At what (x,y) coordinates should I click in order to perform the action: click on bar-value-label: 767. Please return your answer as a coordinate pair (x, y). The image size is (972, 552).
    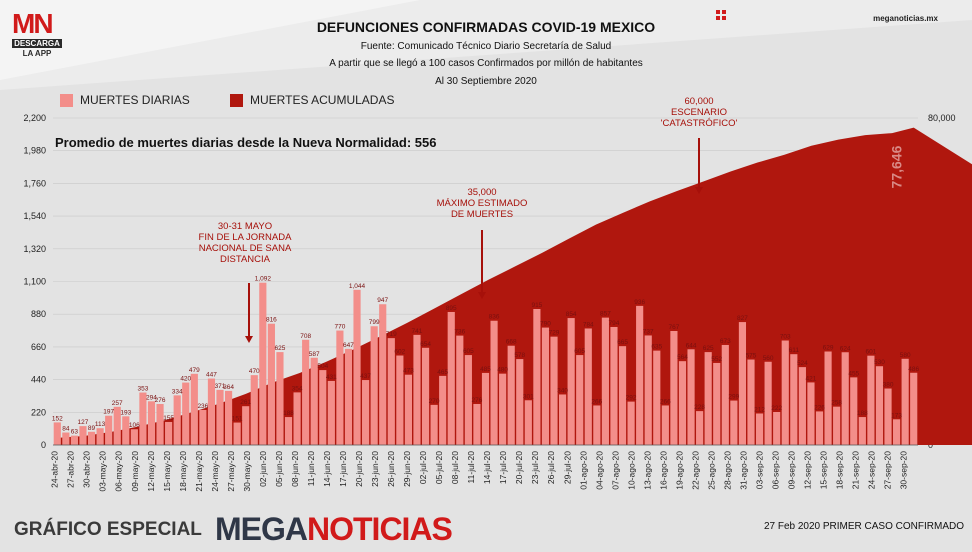
    Looking at the image, I should click on (673, 327).